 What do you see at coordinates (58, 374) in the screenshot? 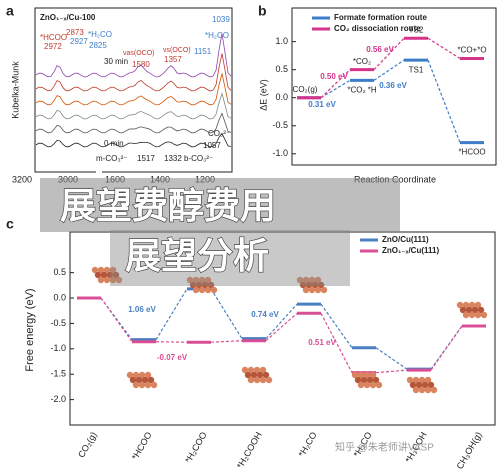
I see `y-tick-label: -1.5` at bounding box center [58, 374].